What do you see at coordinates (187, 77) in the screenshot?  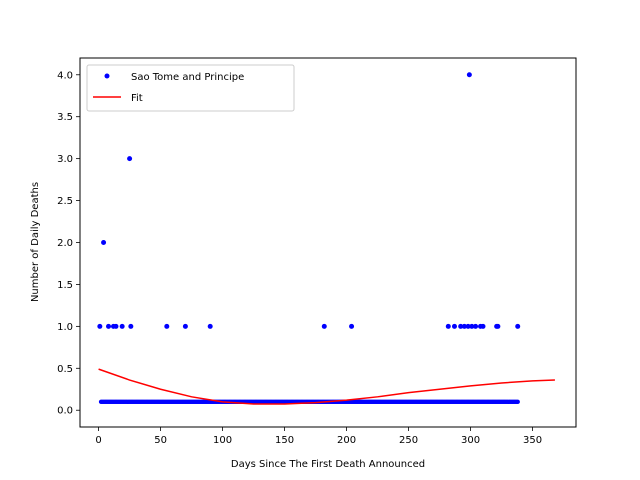 I see `legend-label-sao-tome: Sao Tome and Principe` at bounding box center [187, 77].